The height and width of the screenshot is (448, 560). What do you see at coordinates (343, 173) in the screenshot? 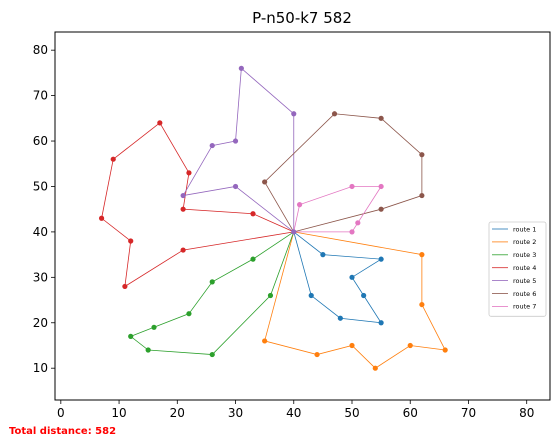
I see `route-6-line` at bounding box center [343, 173].